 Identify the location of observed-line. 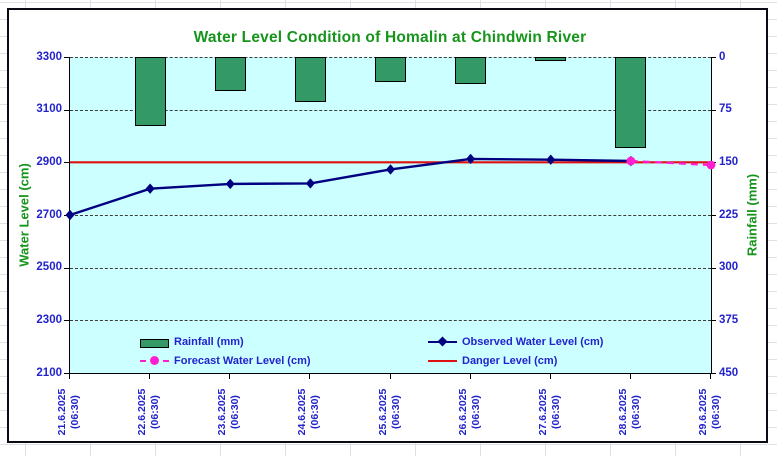
(350, 187).